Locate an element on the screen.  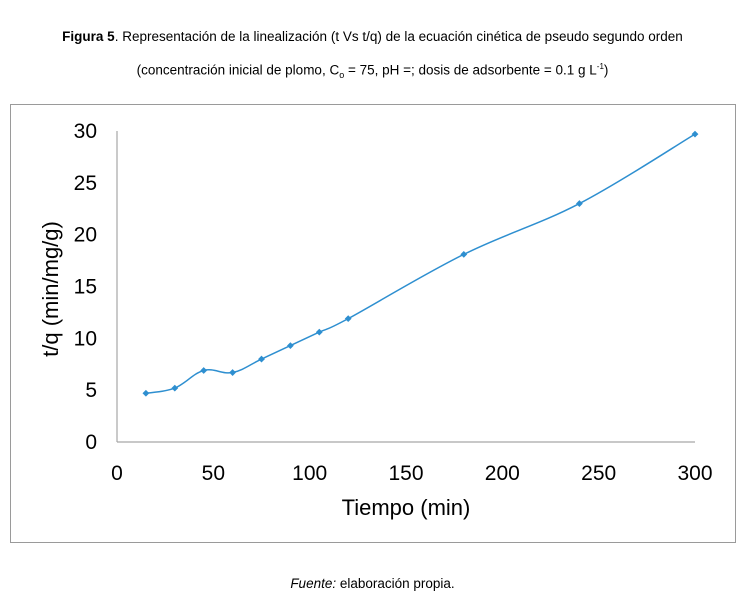
source-label: Fuente: is located at coordinates (313, 583).